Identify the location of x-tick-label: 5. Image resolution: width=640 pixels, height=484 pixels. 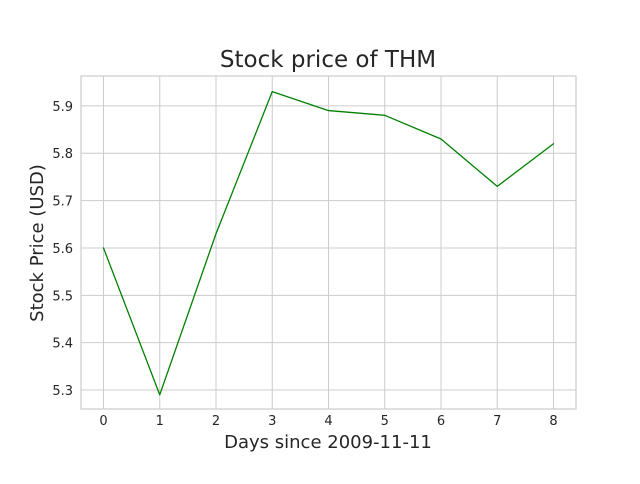
(385, 421).